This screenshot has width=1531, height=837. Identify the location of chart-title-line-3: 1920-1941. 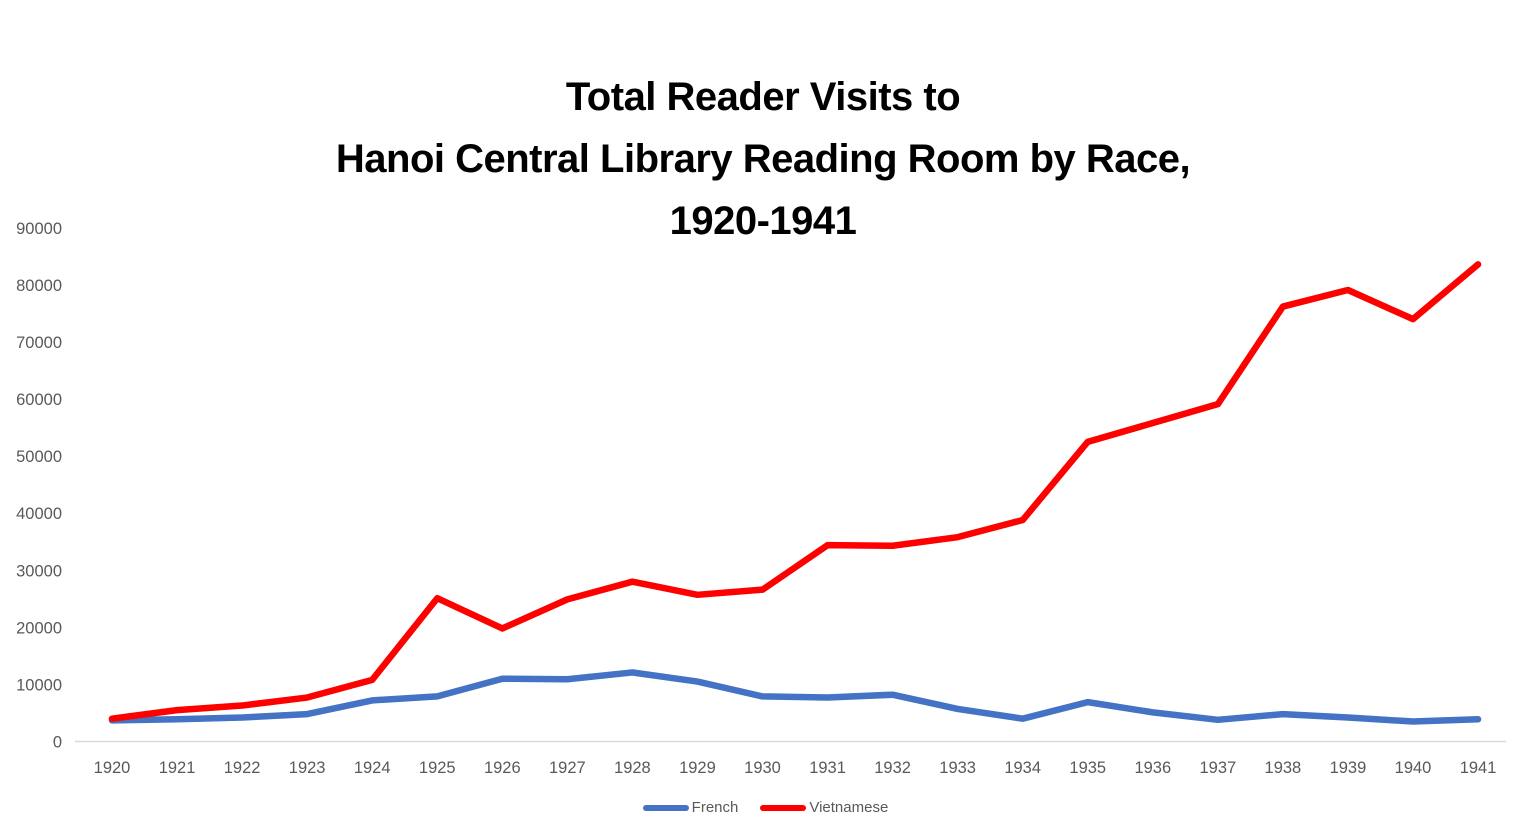
(763, 221).